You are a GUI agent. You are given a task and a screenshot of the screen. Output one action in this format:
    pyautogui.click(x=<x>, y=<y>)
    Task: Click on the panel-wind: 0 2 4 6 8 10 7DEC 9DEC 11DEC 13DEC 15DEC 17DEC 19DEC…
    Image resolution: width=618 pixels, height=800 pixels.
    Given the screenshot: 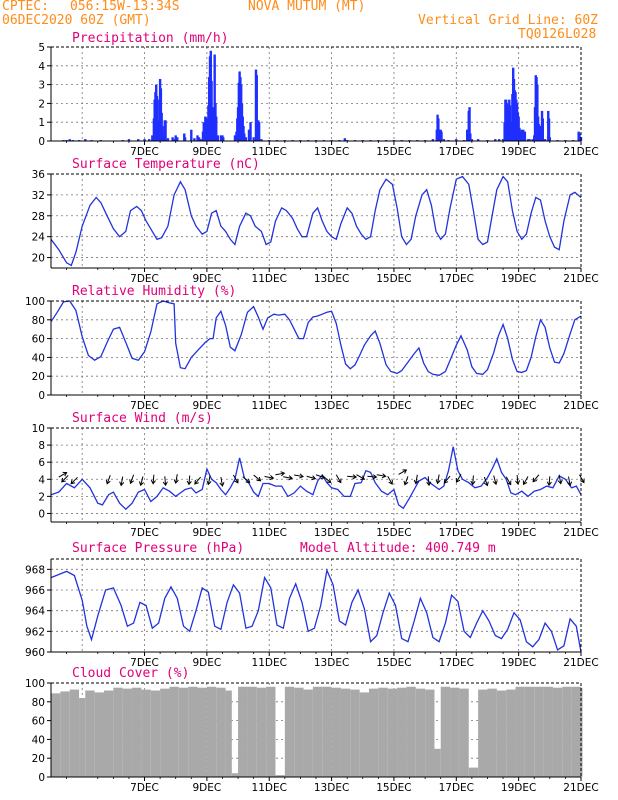 What is the action you would take?
    pyautogui.click(x=315, y=475)
    